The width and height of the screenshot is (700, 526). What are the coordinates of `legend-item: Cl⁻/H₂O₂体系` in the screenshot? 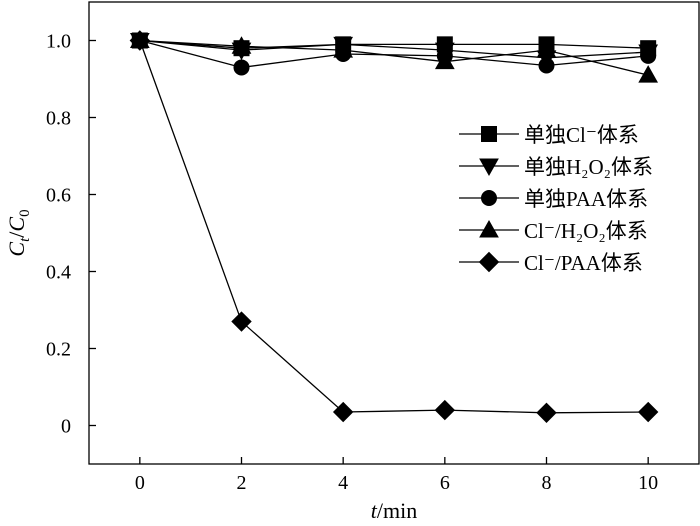 It's located at (553, 231).